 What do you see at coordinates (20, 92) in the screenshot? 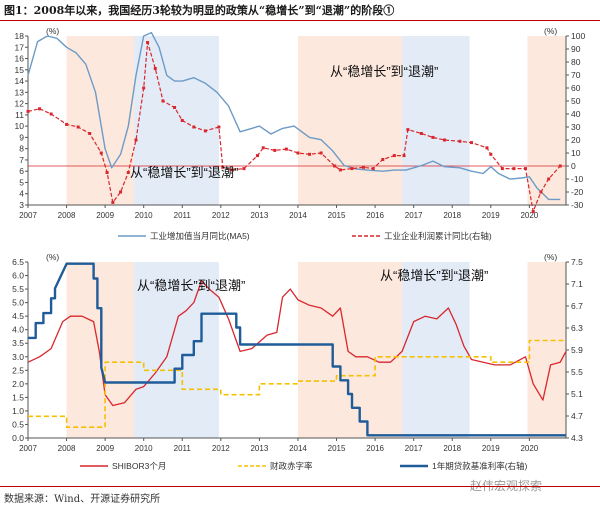
I see `left-tick-label: 13` at bounding box center [20, 92].